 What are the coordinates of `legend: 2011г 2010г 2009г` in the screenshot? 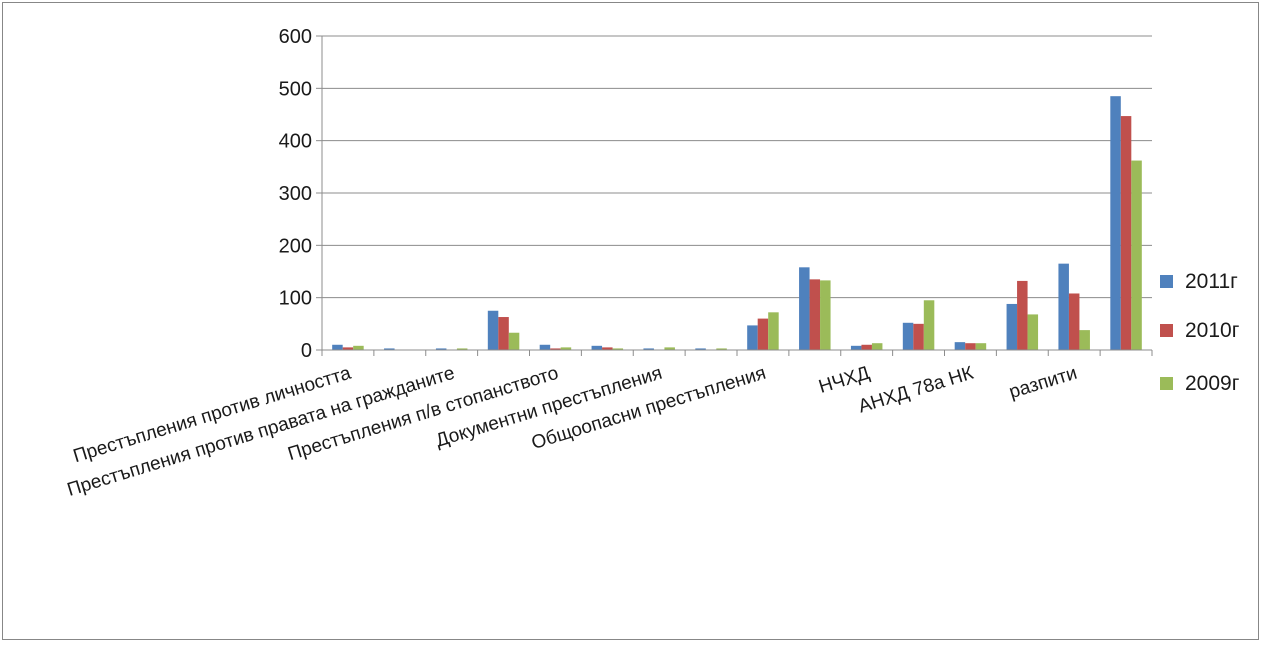 It's located at (1200, 332).